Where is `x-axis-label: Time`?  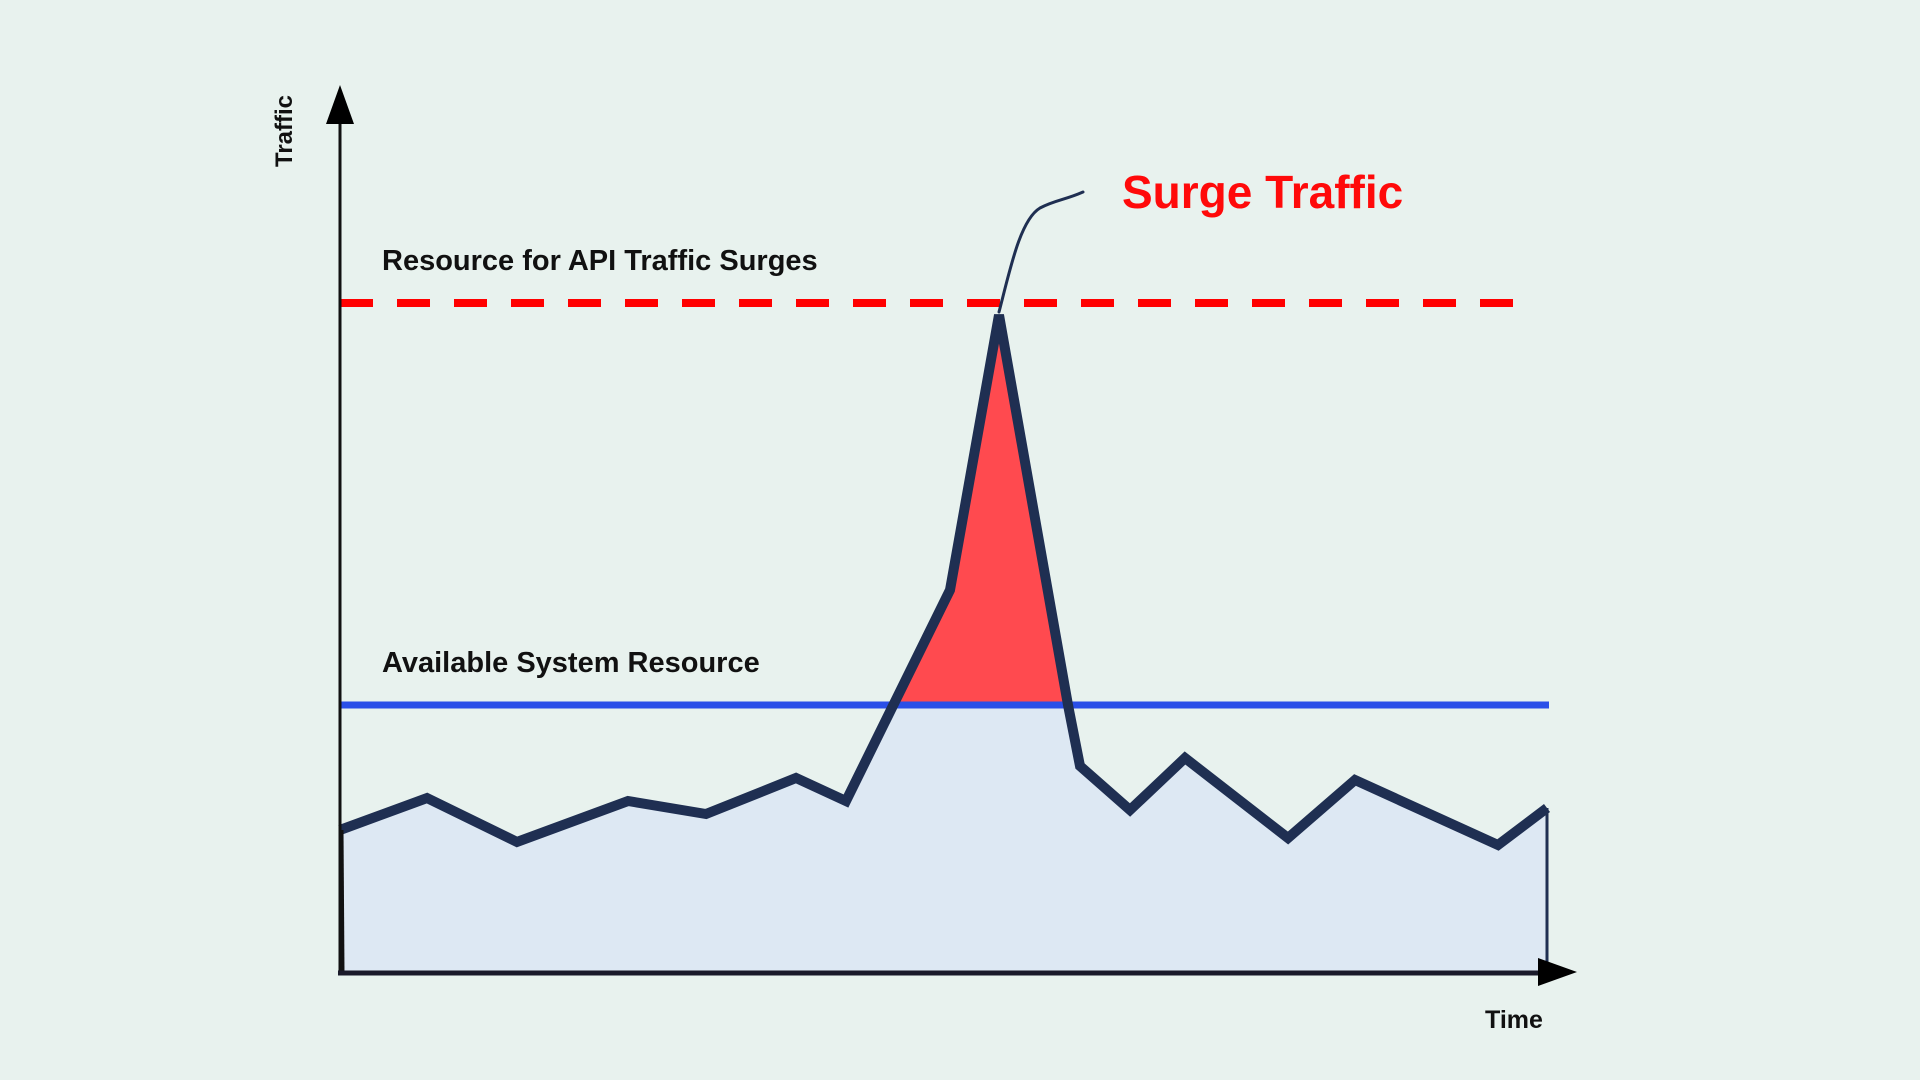
x-axis-label: Time is located at coordinates (1514, 1020).